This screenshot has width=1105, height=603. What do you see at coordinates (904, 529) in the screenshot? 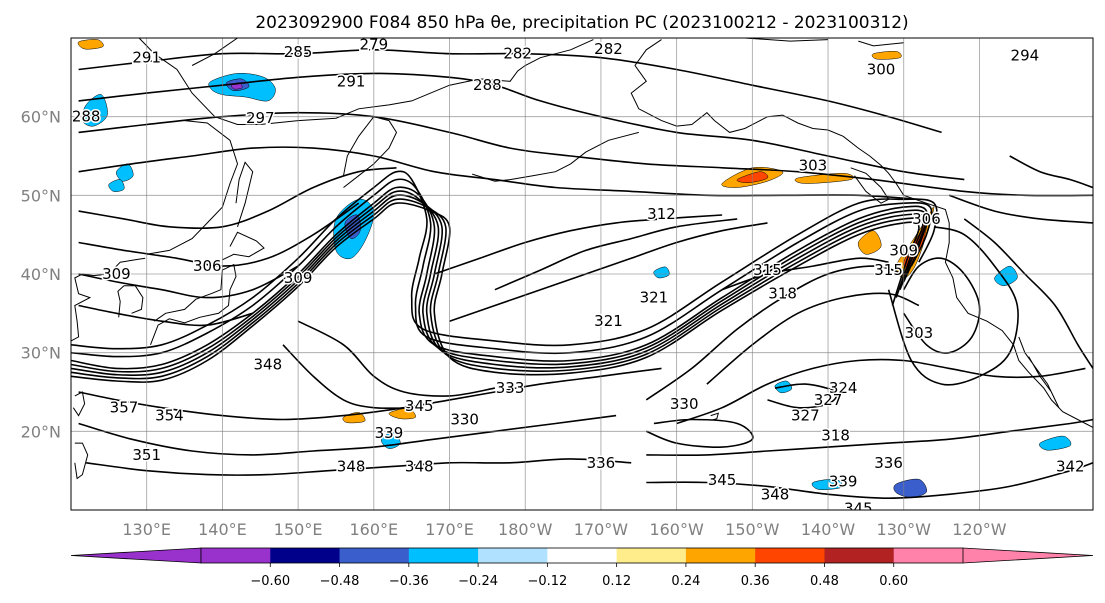
I see `lon-tick-label: 130°W` at bounding box center [904, 529].